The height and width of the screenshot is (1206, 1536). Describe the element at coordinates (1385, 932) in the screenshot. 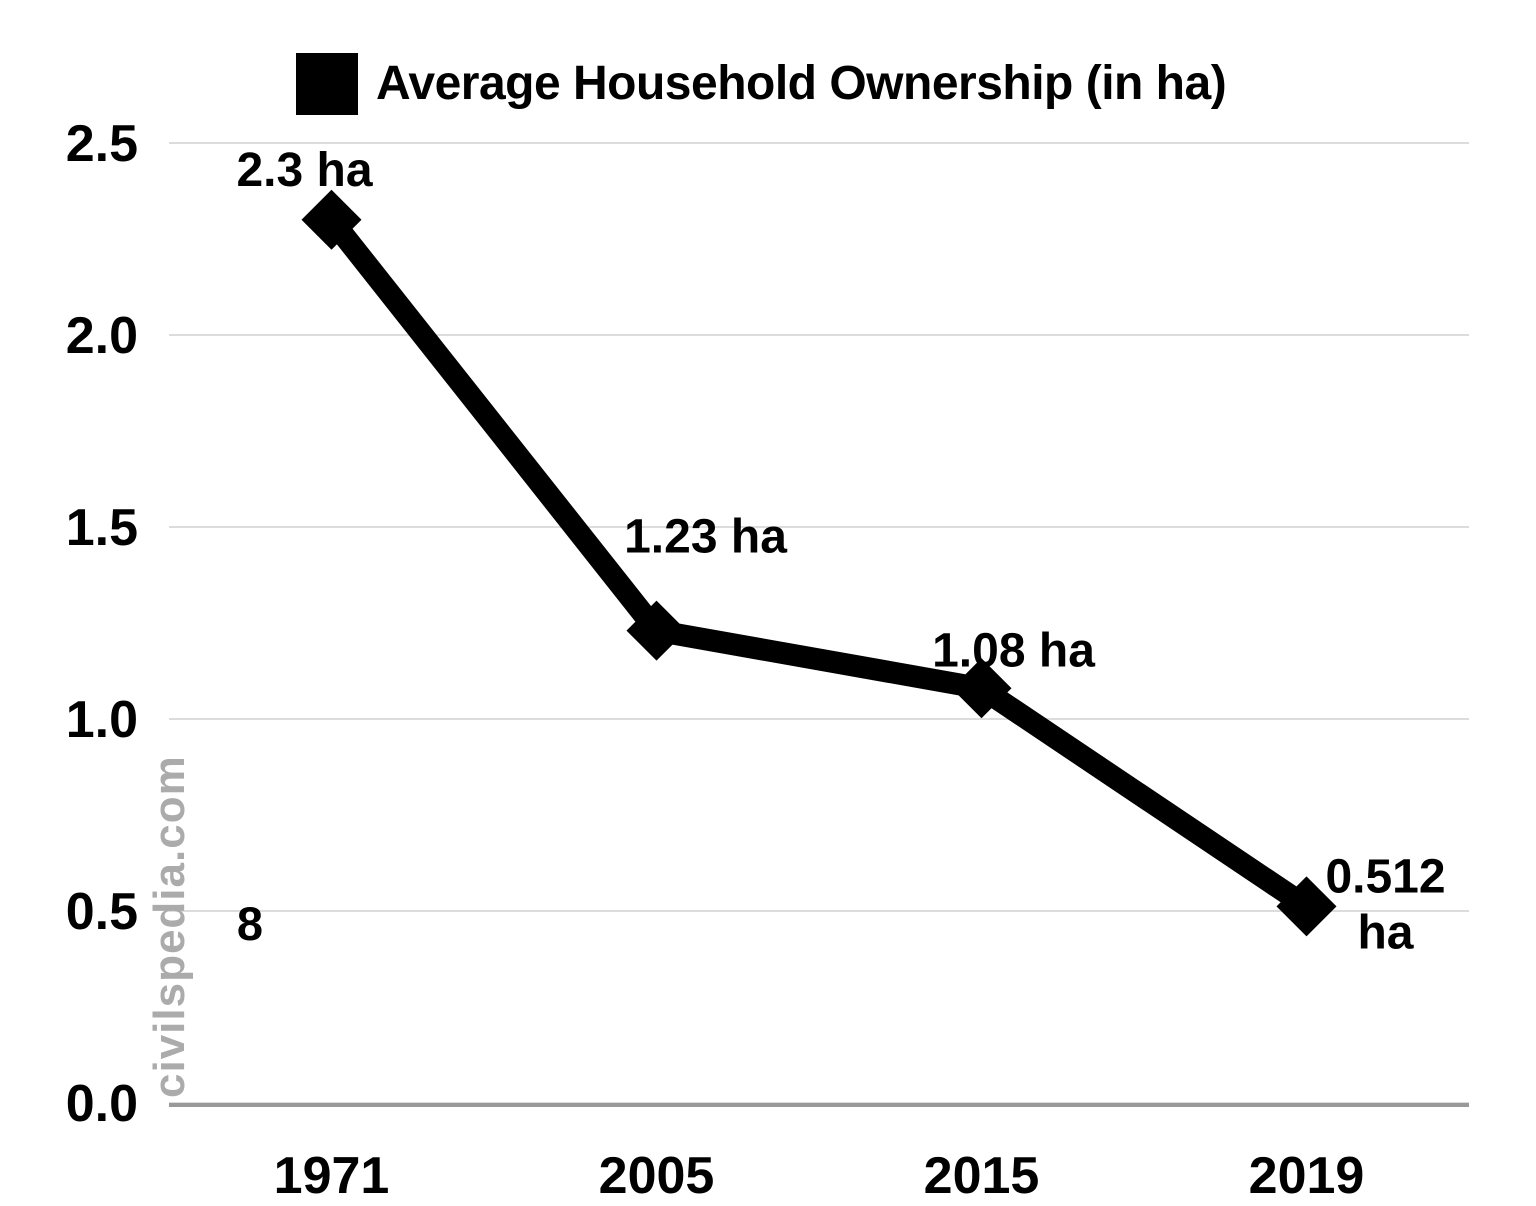

I see `data-point-label: ha` at that location.